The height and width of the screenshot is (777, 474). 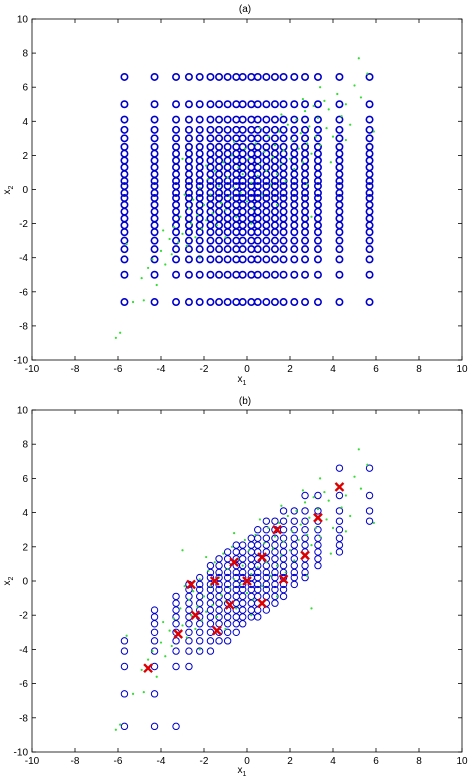 I want to click on x-tick-label: 6, so click(x=376, y=369).